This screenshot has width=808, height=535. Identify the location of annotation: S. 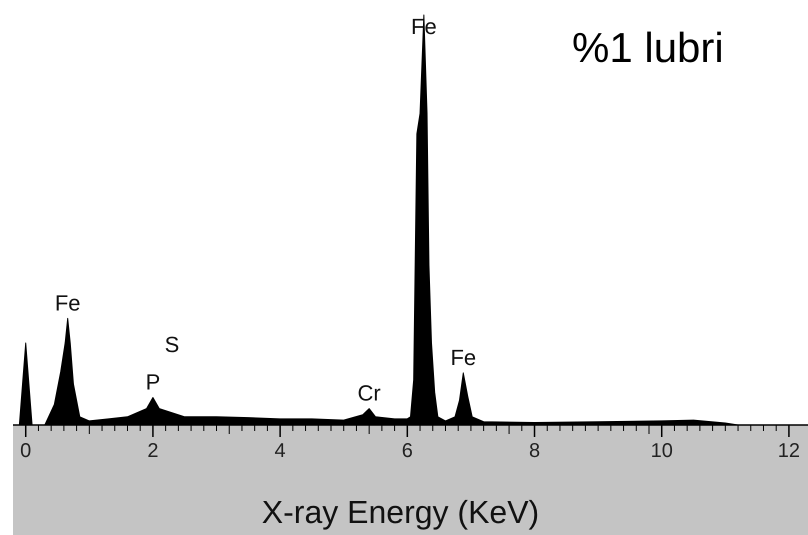
(172, 344).